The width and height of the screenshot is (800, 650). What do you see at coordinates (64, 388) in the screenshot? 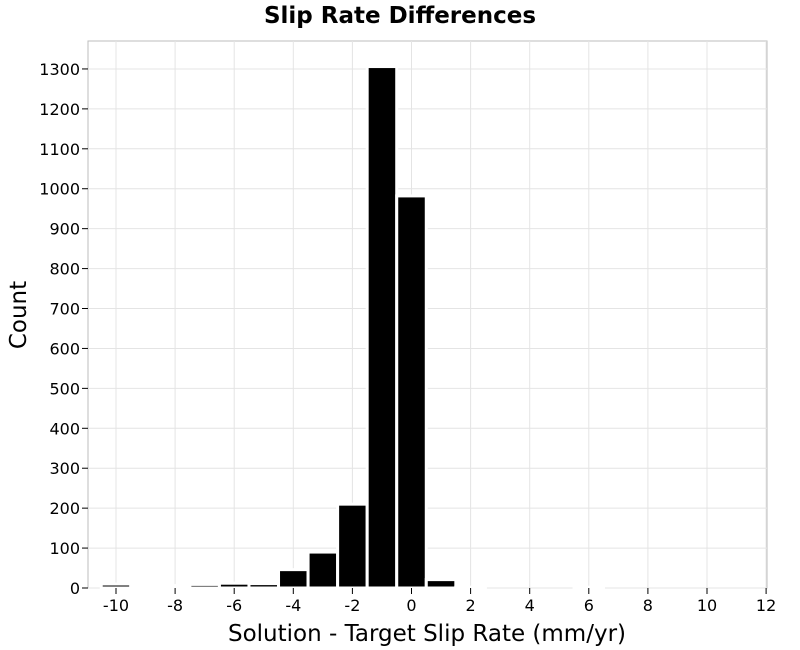
I see `y-tick-label: 500` at bounding box center [64, 388].